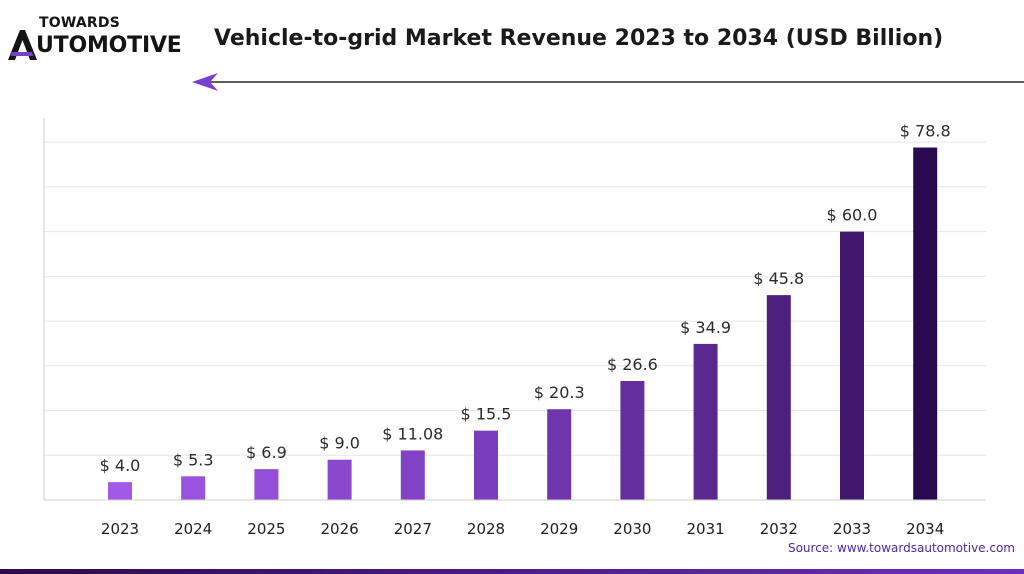 Image resolution: width=1024 pixels, height=574 pixels. I want to click on x-tick-label: 2027, so click(413, 529).